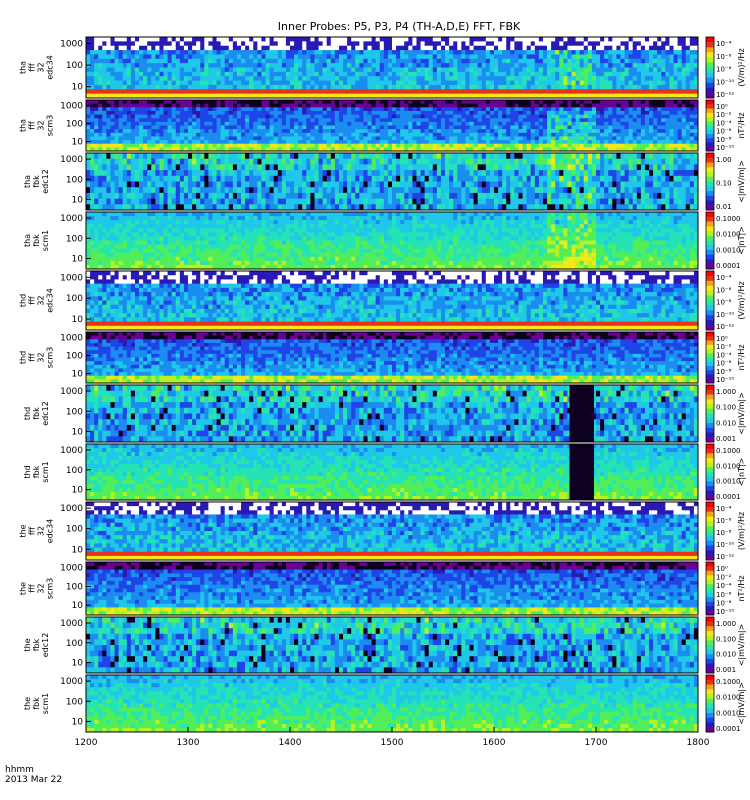  What do you see at coordinates (724, 44) in the screenshot?
I see `colorbar-tick-label: 10⁻⁴` at bounding box center [724, 44].